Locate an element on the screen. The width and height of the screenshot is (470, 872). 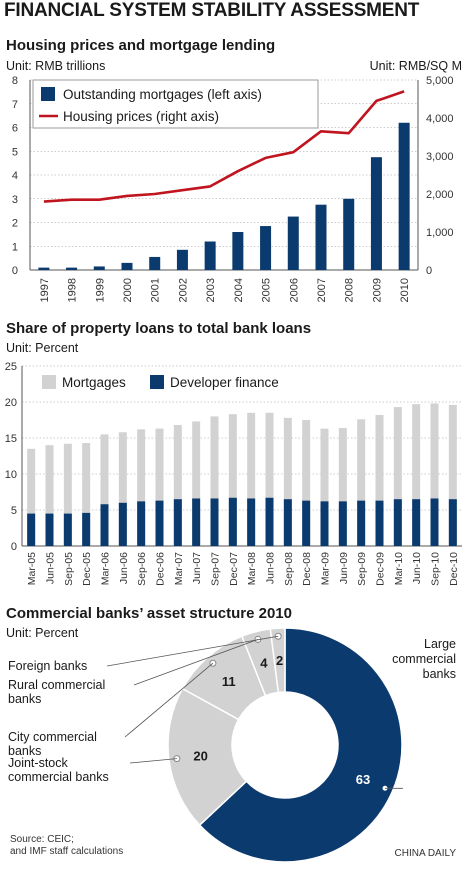
chart1-ytick-right: 1,000 is located at coordinates (440, 233).